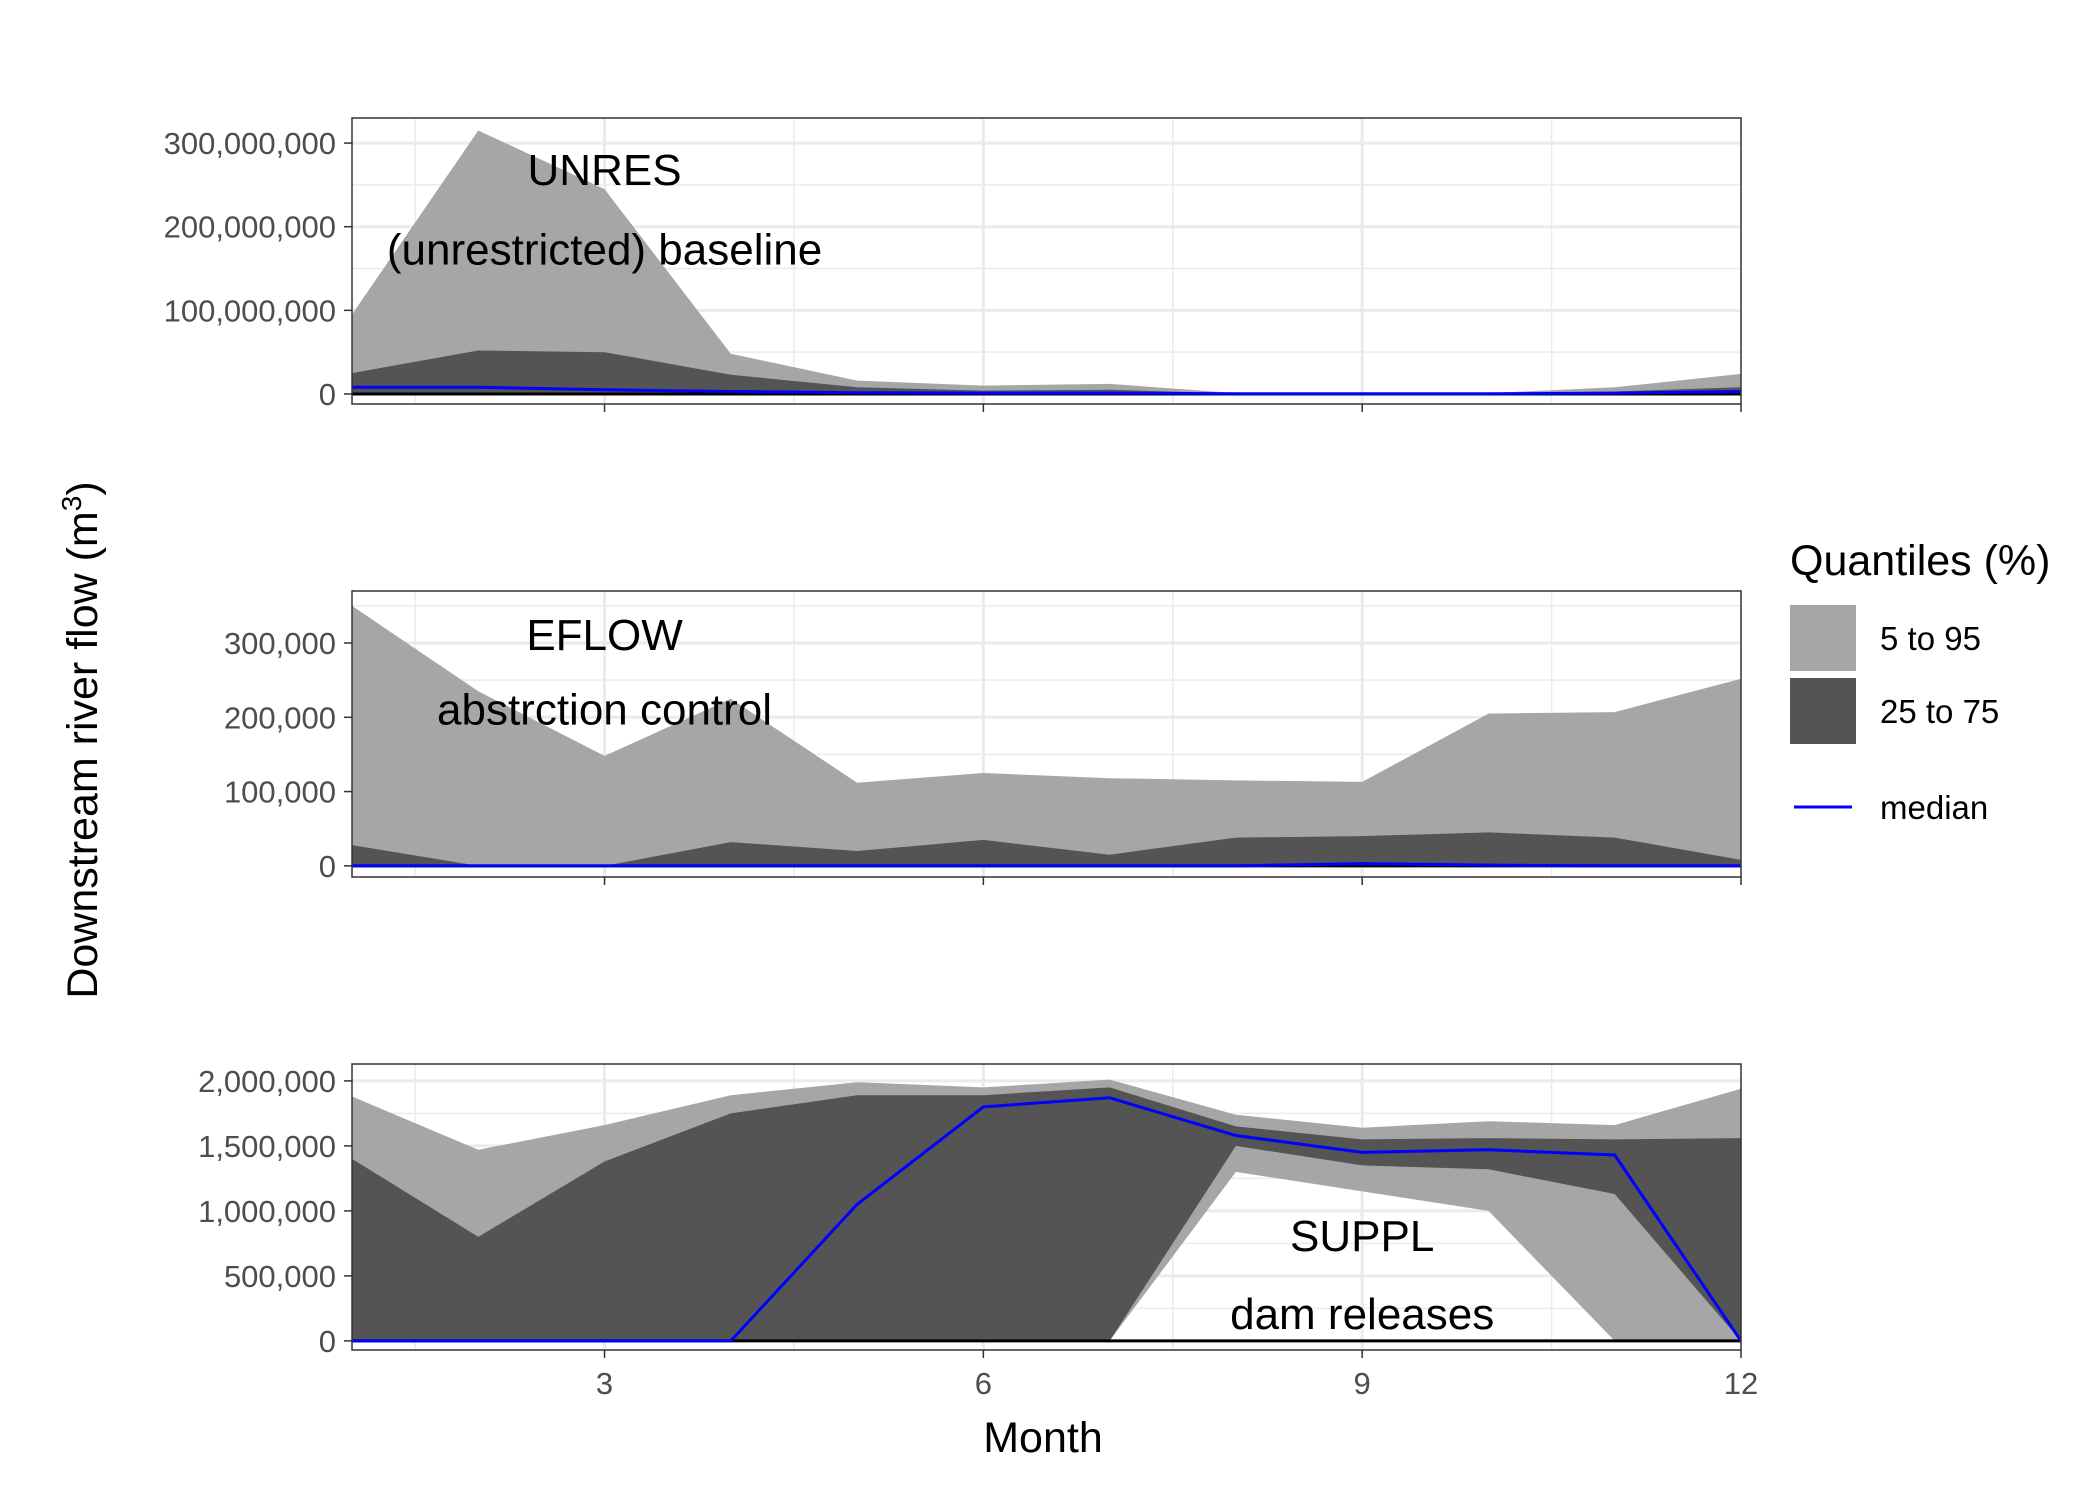  What do you see at coordinates (280, 643) in the screenshot?
I see `y-tick-label: 300,000` at bounding box center [280, 643].